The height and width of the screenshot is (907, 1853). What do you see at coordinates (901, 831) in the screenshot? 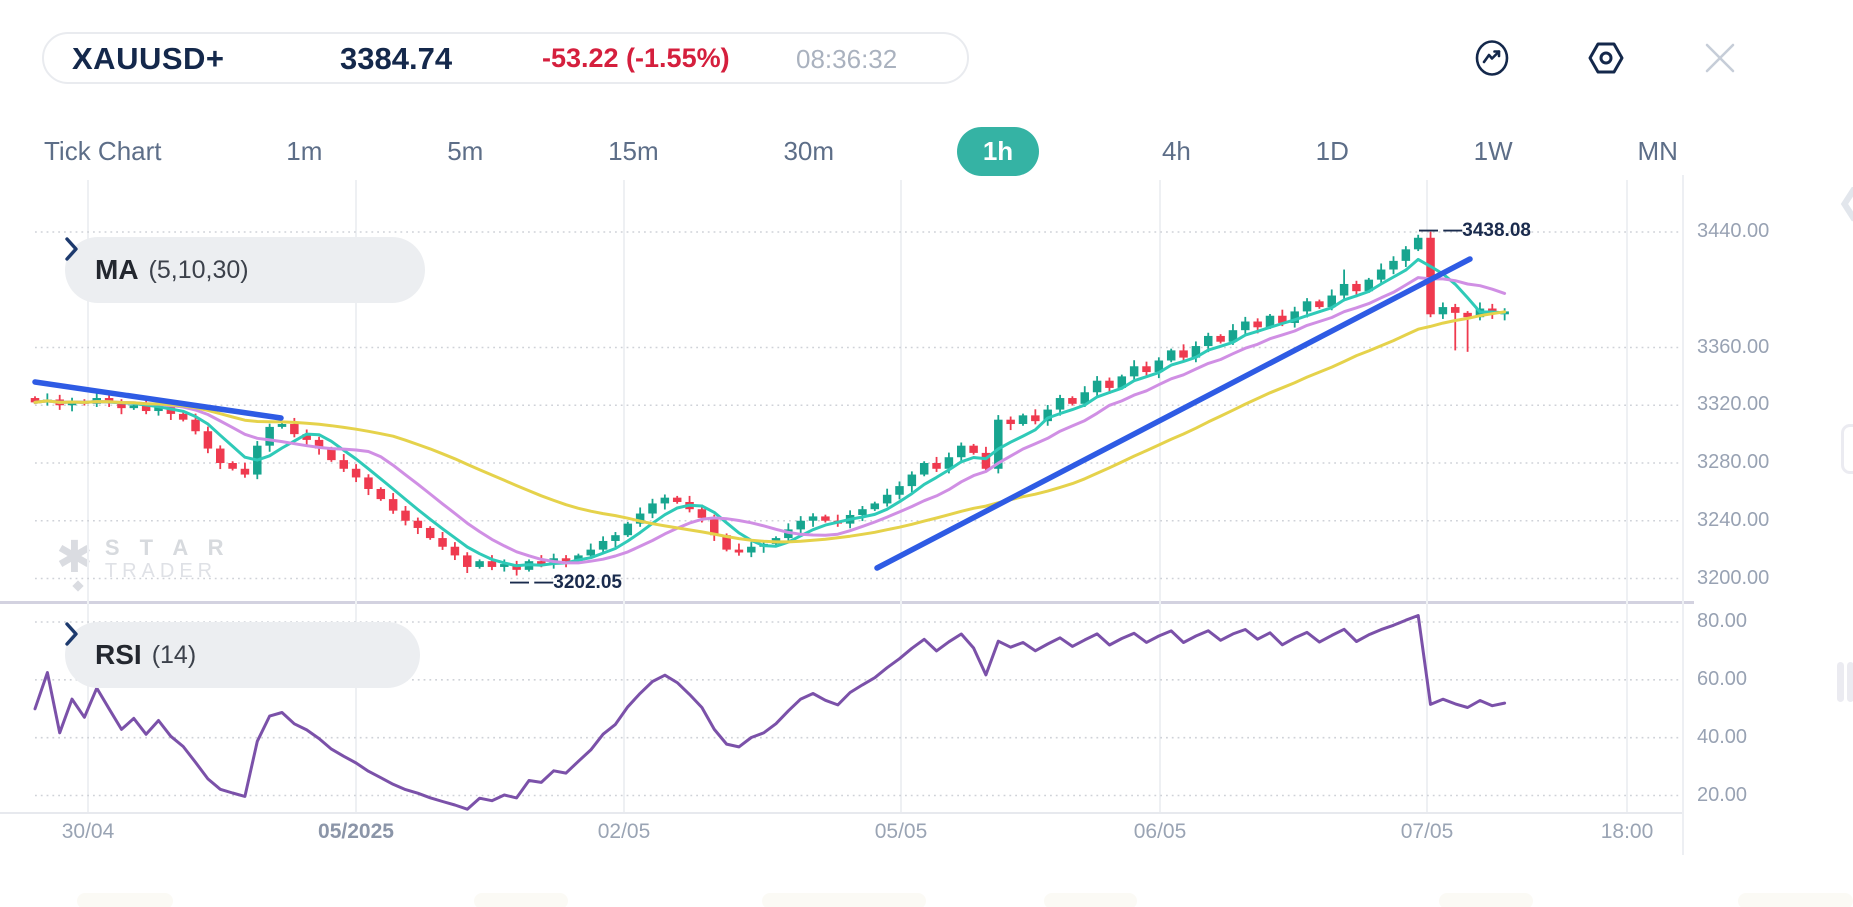
I see `time-axis-tick: 05/05` at bounding box center [901, 831].